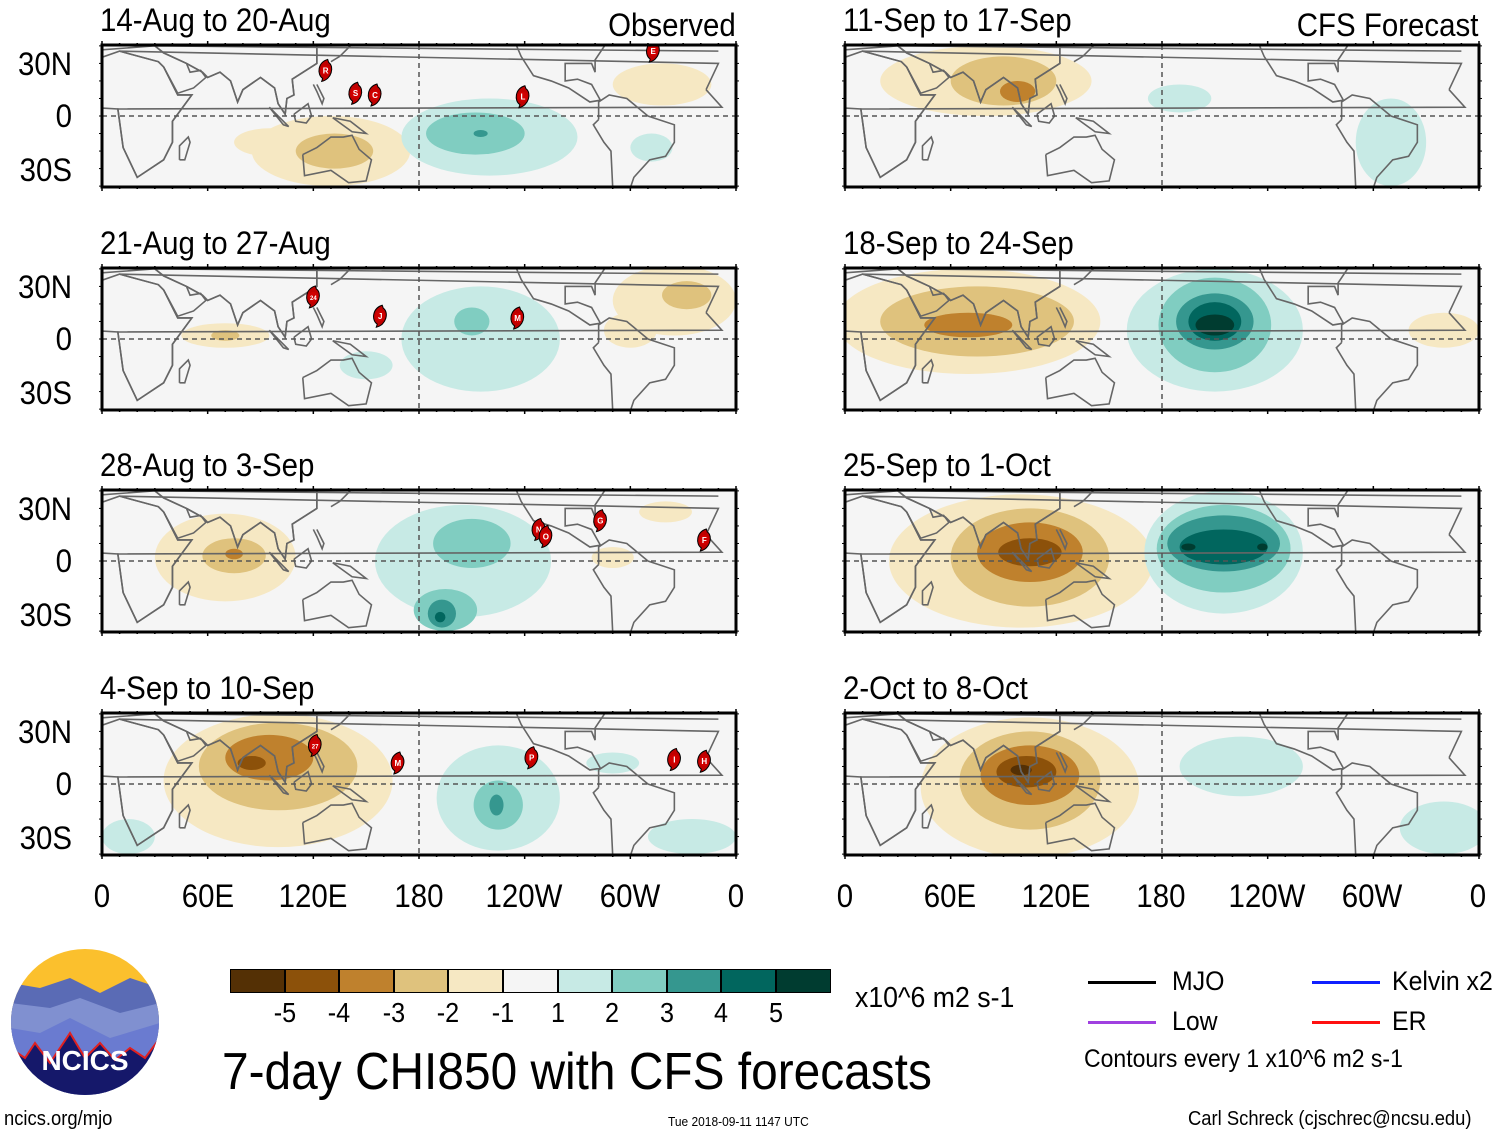 This screenshot has height=1137, width=1510. What do you see at coordinates (674, 759) in the screenshot?
I see `storm-label: I` at bounding box center [674, 759].